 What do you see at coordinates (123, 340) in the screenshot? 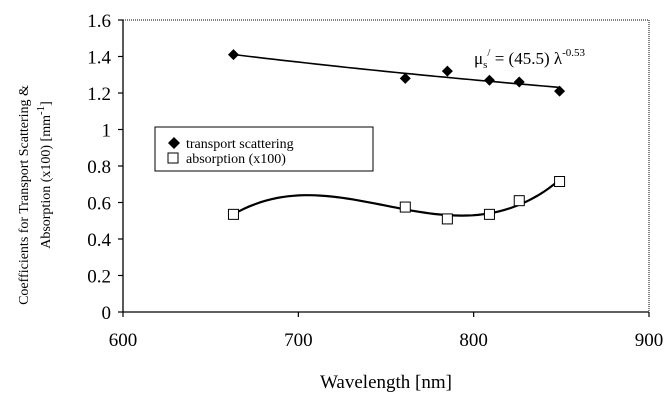
I see `x-tick-label: 600` at bounding box center [123, 340].